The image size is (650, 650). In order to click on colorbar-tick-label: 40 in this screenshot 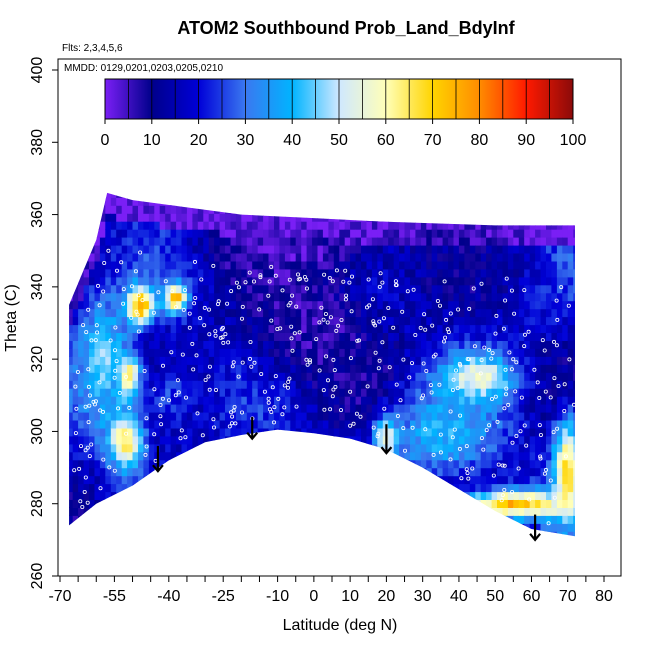, I will do `click(292, 140)`.